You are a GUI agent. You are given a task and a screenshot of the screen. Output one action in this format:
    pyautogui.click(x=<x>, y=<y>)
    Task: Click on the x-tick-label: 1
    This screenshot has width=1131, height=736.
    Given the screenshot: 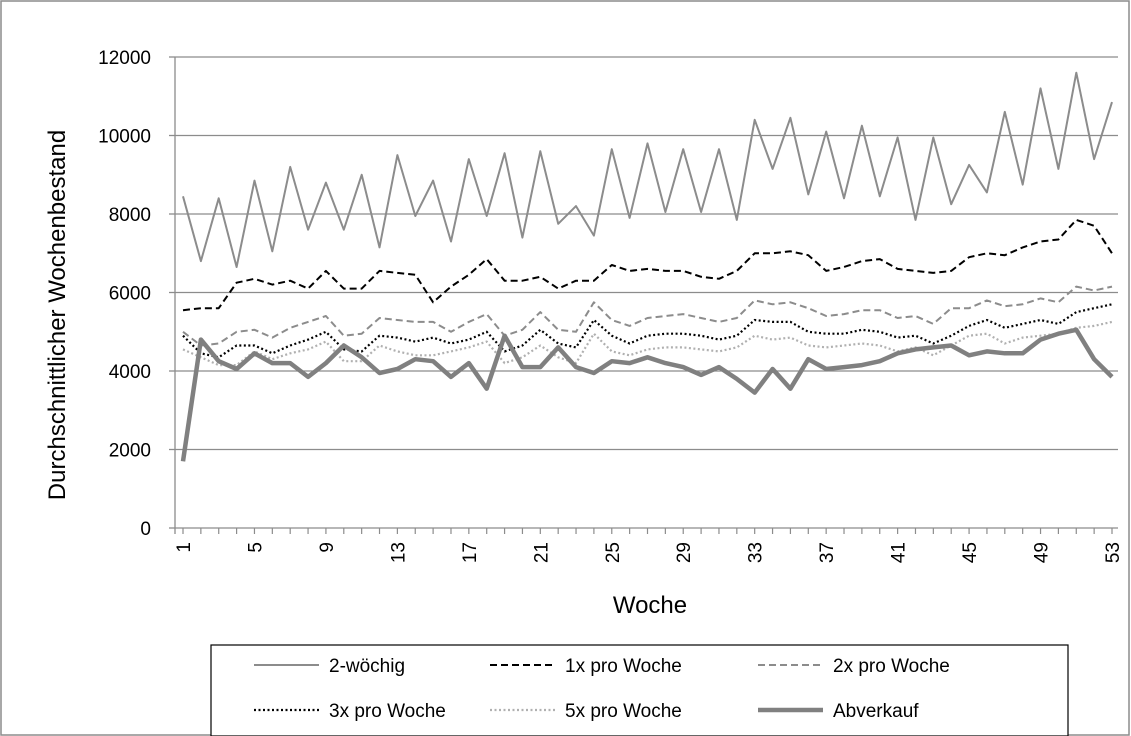 What is the action you would take?
    pyautogui.click(x=184, y=547)
    